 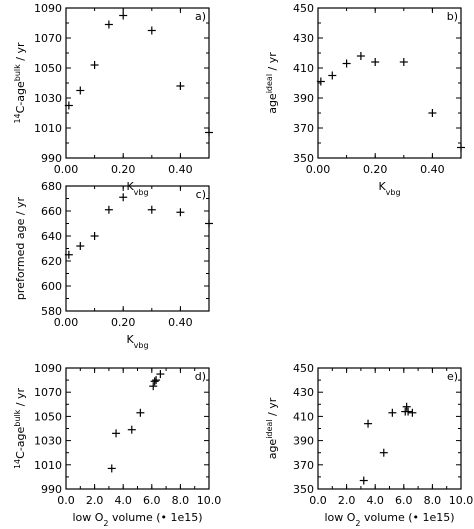 What do you see at coordinates (48, 416) in the screenshot?
I see `panel-d-ytick-label-3: 1050` at bounding box center [48, 416].